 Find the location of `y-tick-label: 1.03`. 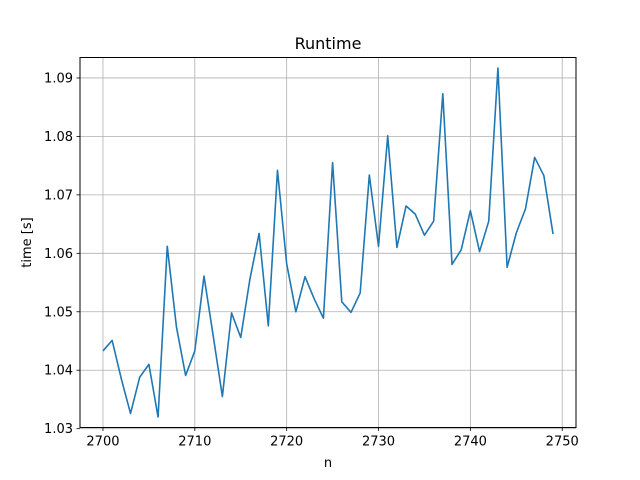

y-tick-label: 1.03 is located at coordinates (58, 429).